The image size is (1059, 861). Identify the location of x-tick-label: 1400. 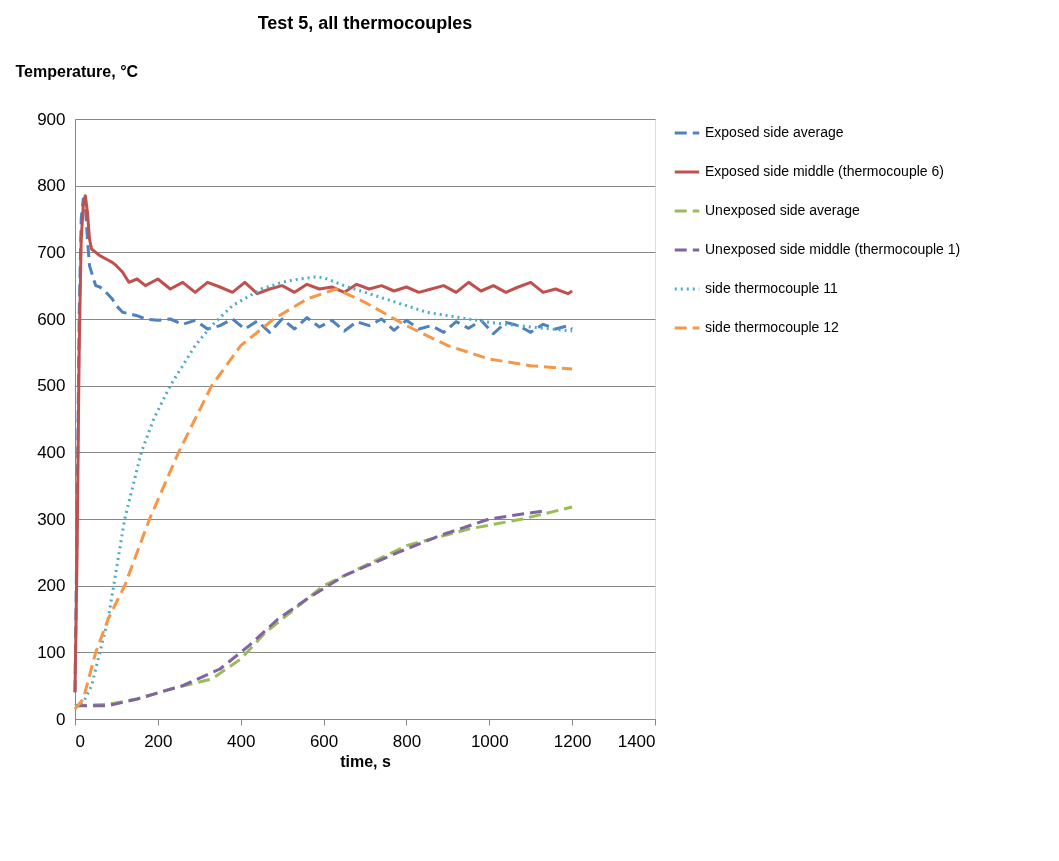
(636, 741).